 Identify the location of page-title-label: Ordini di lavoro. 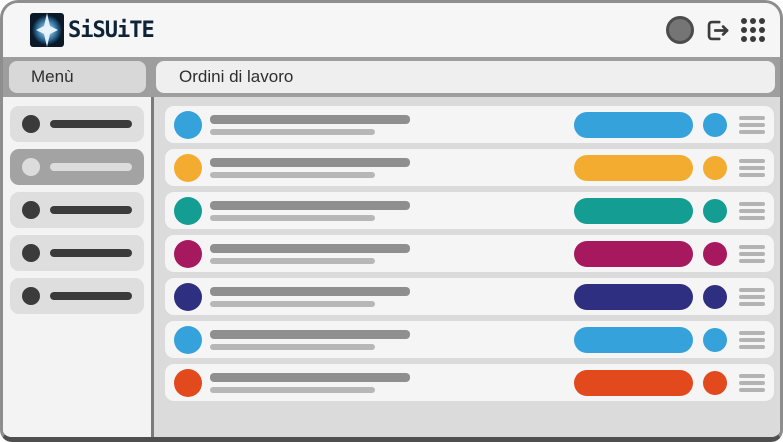
(236, 76).